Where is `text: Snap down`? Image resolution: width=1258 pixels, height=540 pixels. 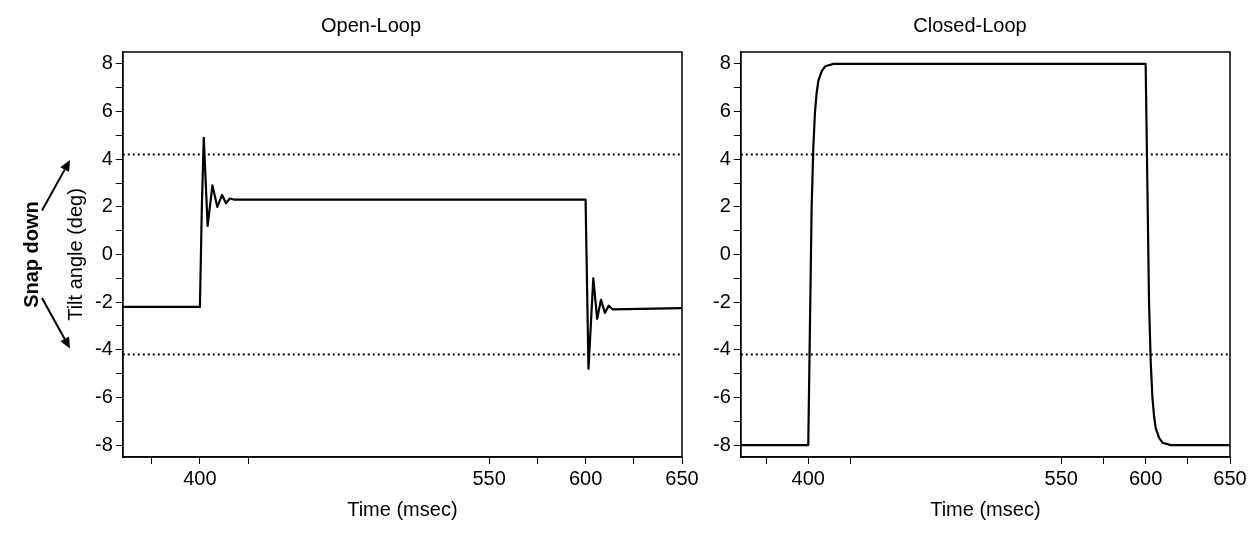 text: Snap down is located at coordinates (31, 254).